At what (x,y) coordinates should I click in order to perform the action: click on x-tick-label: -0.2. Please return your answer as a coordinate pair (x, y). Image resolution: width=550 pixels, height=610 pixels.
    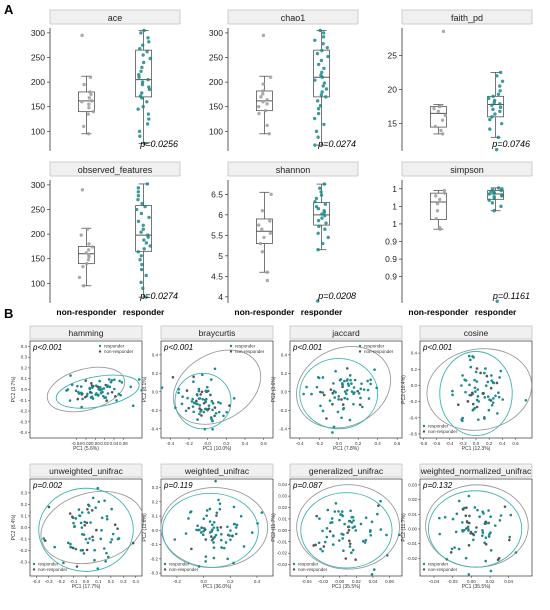
    Looking at the image, I should click on (61, 581).